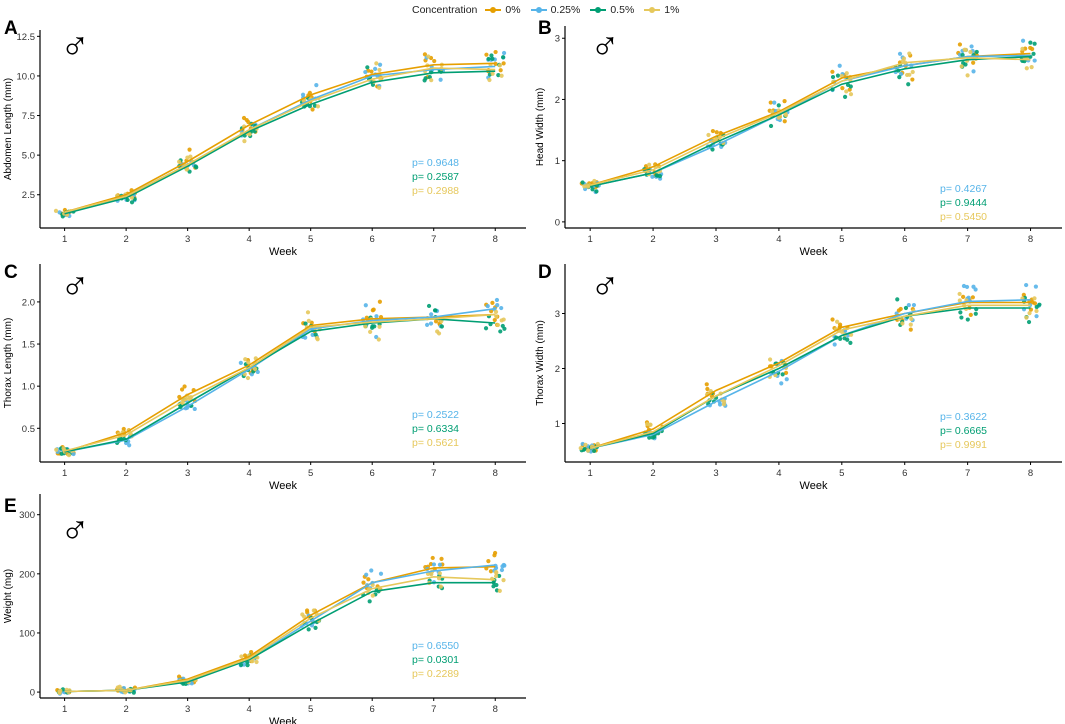 Image resolution: width=1065 pixels, height=724 pixels. I want to click on y-tick-label: 2, so click(557, 369).